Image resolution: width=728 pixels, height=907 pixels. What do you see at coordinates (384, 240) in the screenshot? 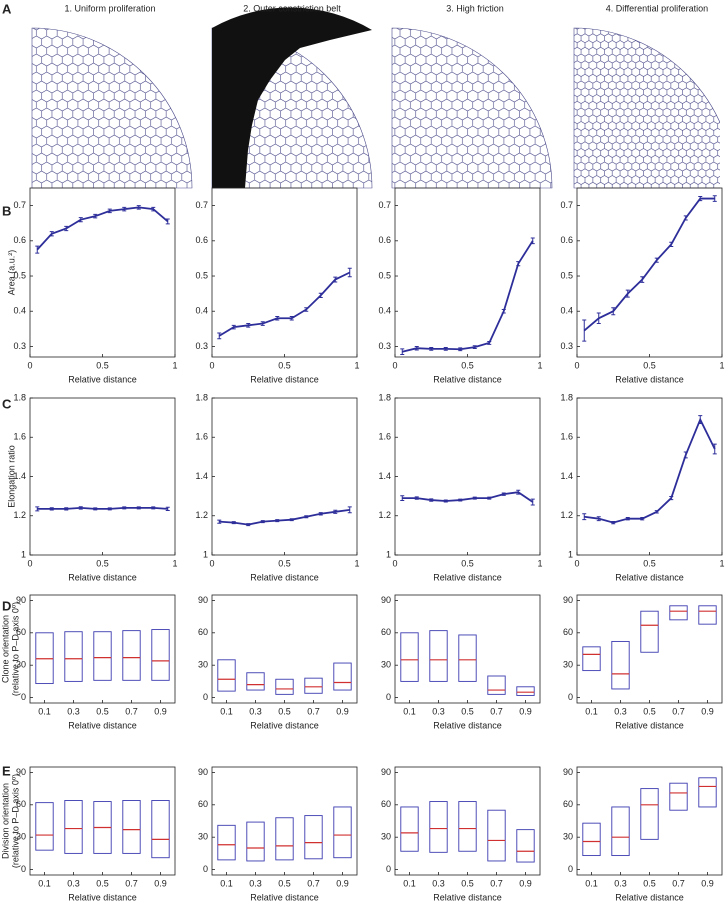
I see `y-tick-label: 0.6` at bounding box center [384, 240].